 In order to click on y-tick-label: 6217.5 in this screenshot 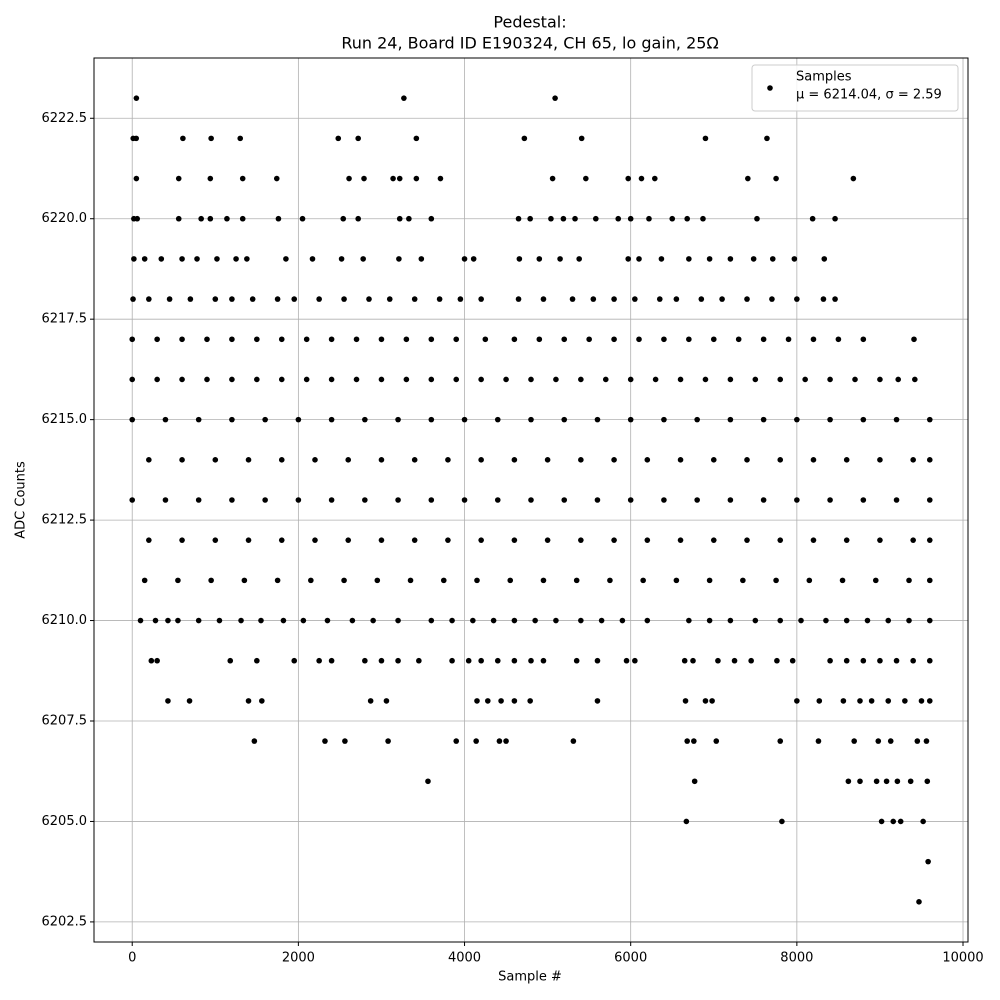, I will do `click(65, 319)`.